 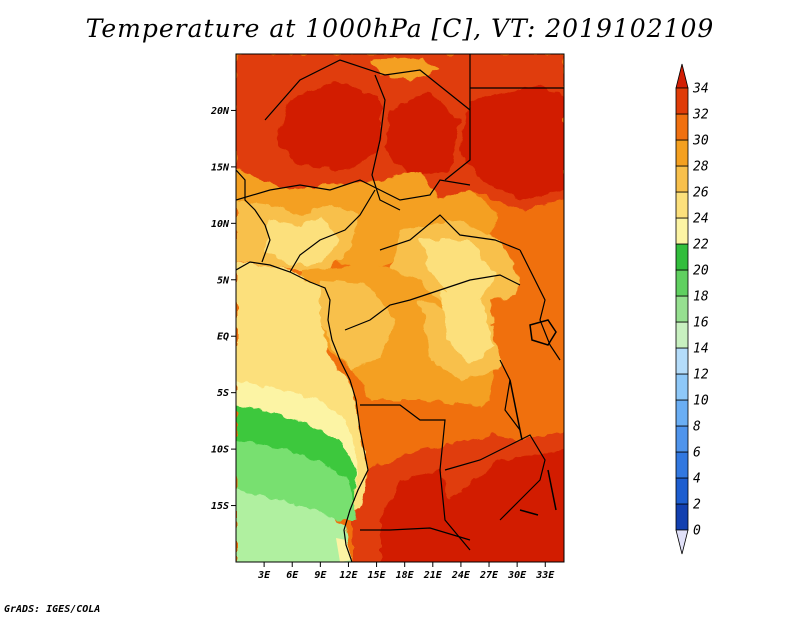 I want to click on lat-tick-label: 15S, so click(x=220, y=506).